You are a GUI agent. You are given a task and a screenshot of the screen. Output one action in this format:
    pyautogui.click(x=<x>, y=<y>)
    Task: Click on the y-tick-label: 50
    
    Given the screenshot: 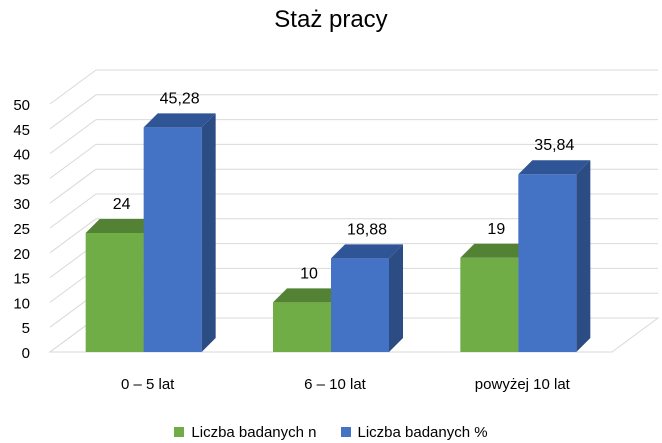 What is the action you would take?
    pyautogui.click(x=21, y=105)
    